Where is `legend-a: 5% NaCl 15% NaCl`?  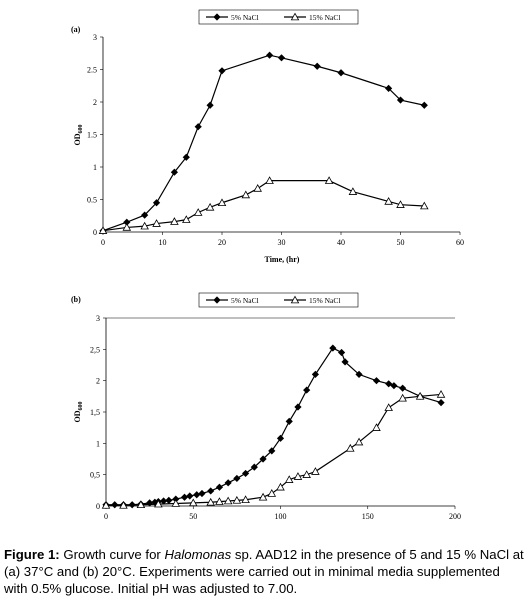 legend-a: 5% NaCl 15% NaCl is located at coordinates (273, 17).